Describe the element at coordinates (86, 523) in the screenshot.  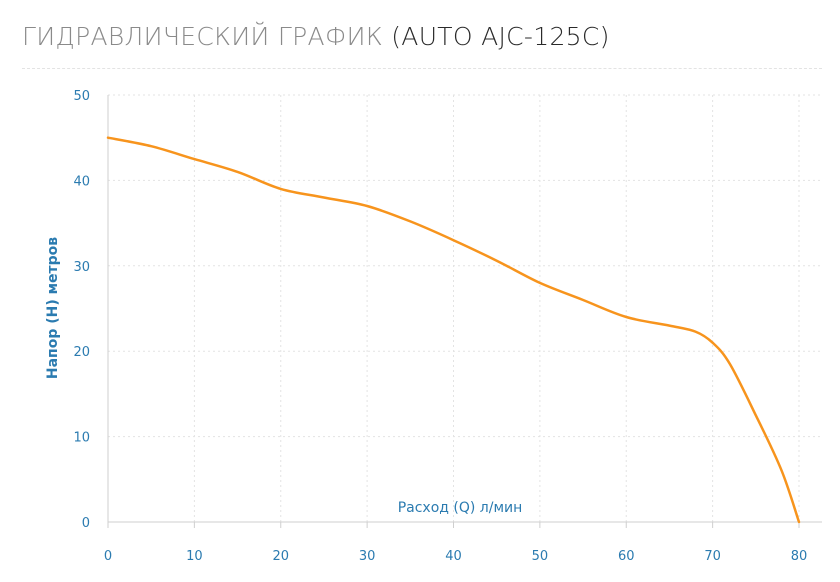
I see `y-tick-label: 0` at that location.